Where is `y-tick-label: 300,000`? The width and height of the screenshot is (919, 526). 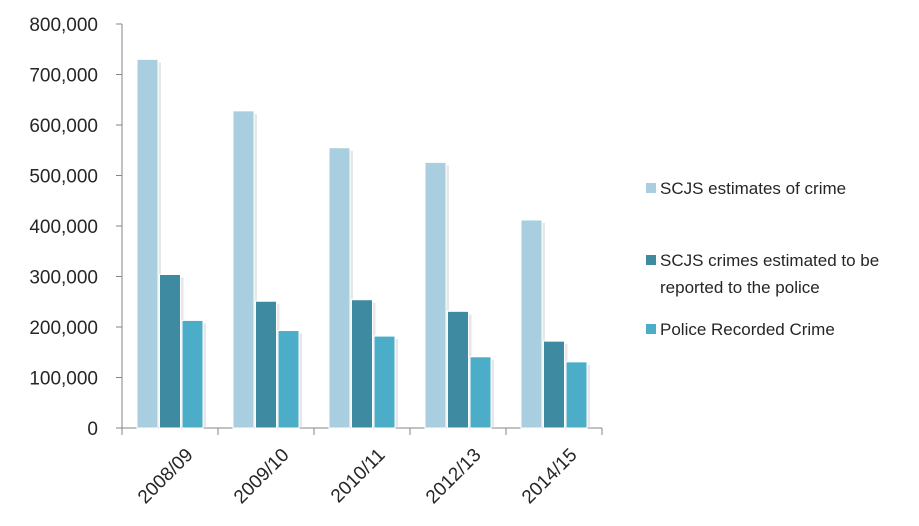
y-tick-label: 300,000 is located at coordinates (63, 278).